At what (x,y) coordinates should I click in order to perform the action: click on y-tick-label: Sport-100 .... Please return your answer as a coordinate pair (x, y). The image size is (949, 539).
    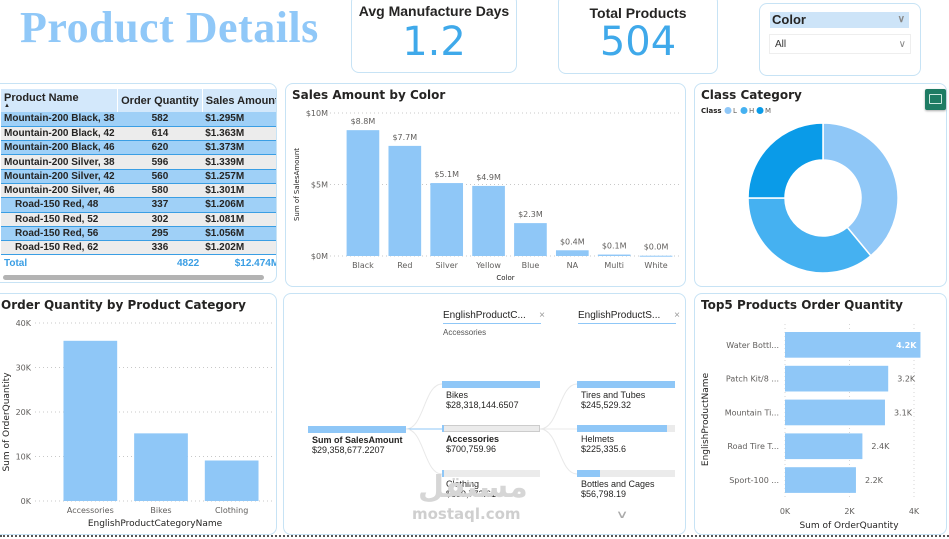
    Looking at the image, I should click on (754, 480).